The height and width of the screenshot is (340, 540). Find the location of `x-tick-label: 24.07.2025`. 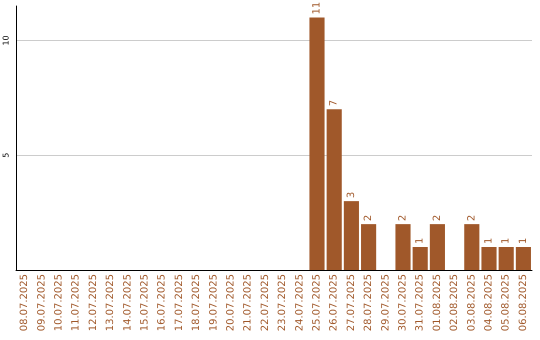

x-tick-label: 24.07.2025 is located at coordinates (300, 303).